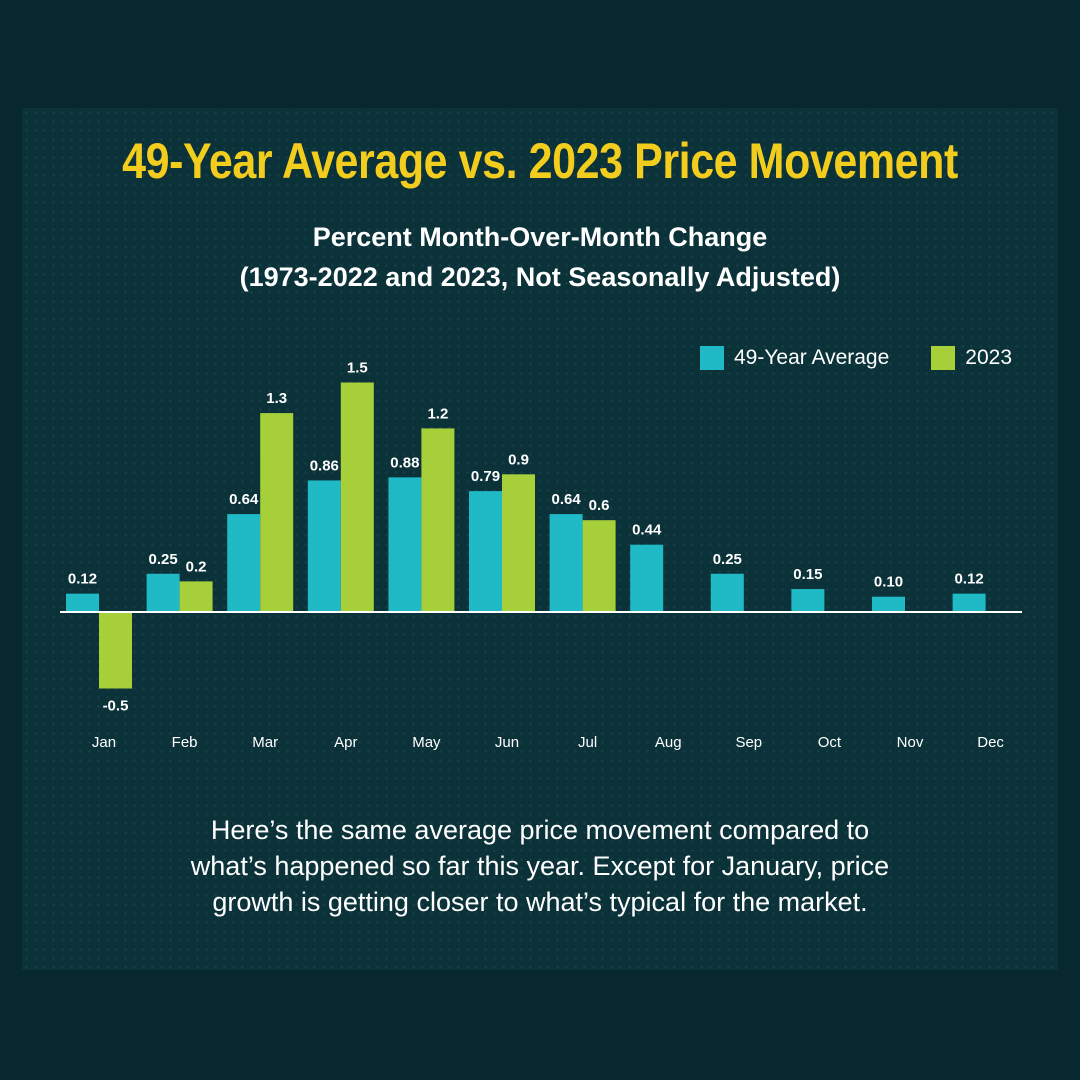  I want to click on bar-average-oct, so click(808, 600).